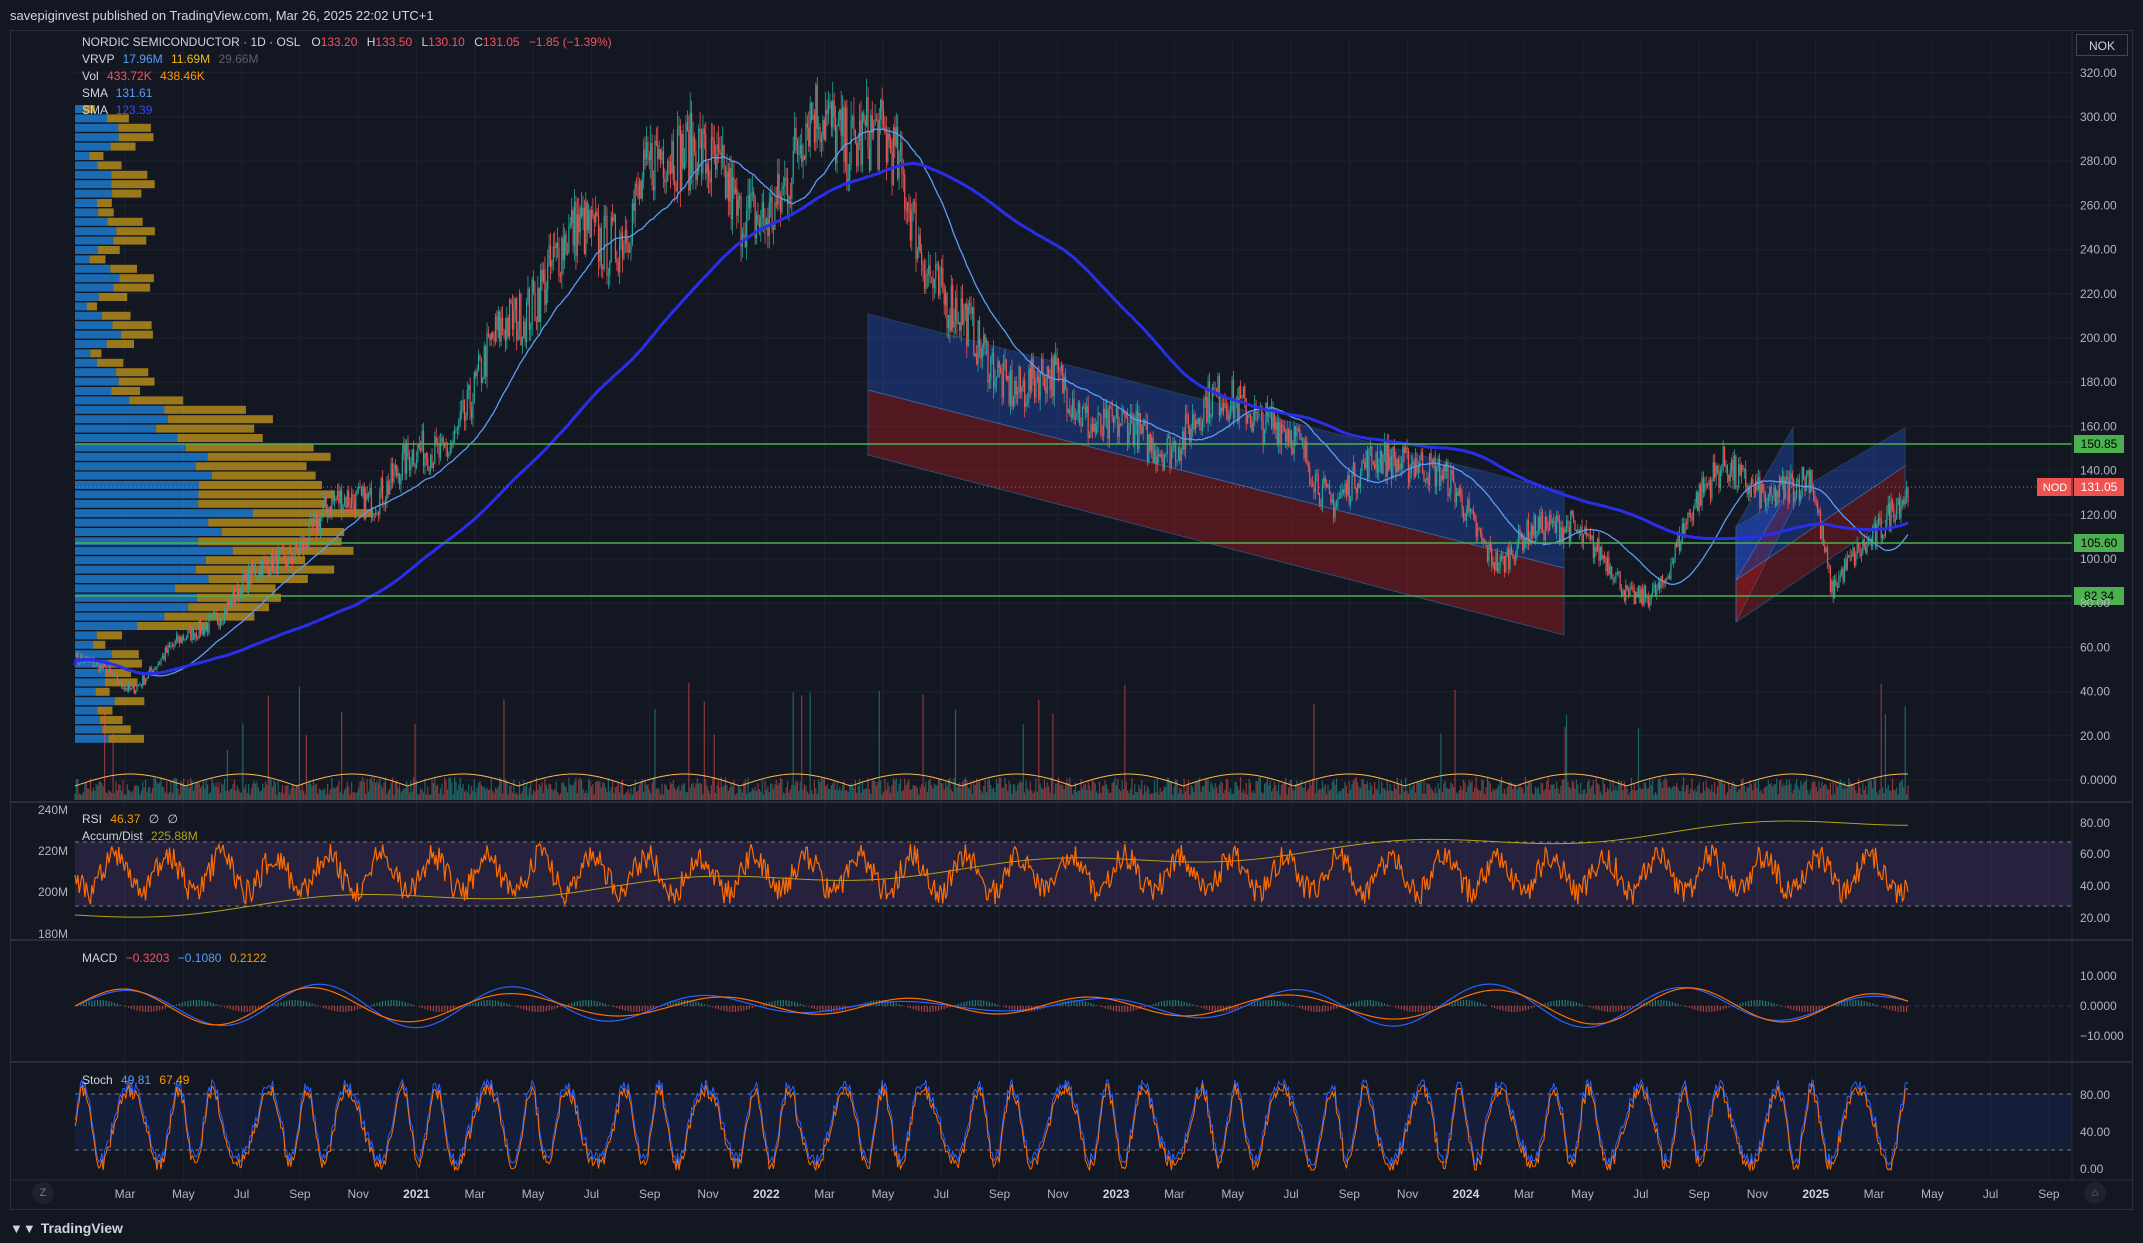 The image size is (2143, 1243). What do you see at coordinates (43, 1193) in the screenshot?
I see `zoom-button: Z` at bounding box center [43, 1193].